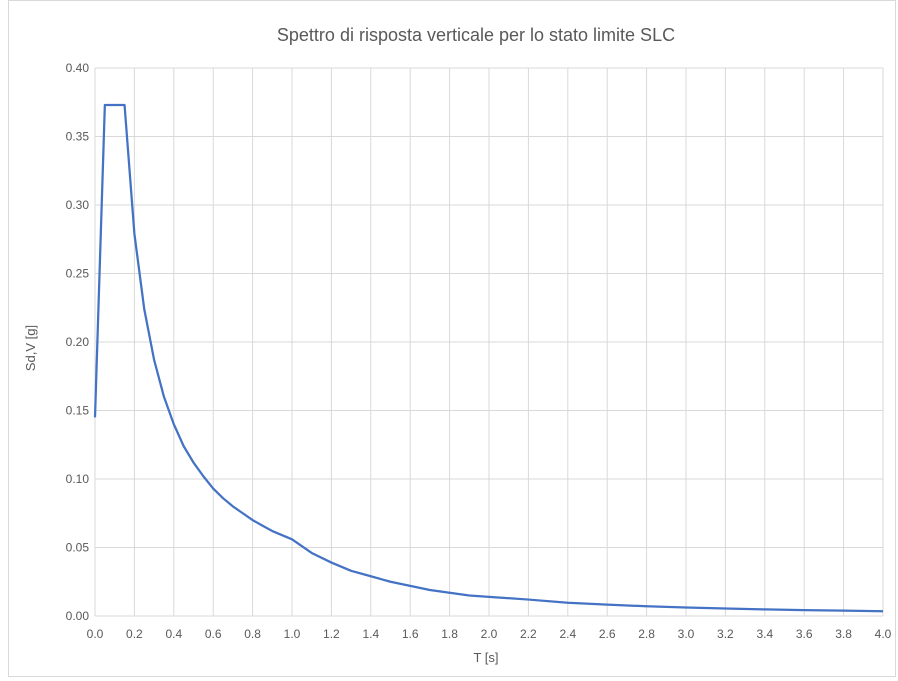 The height and width of the screenshot is (681, 898). Describe the element at coordinates (78, 479) in the screenshot. I see `y-tick-label: 0.10` at that location.